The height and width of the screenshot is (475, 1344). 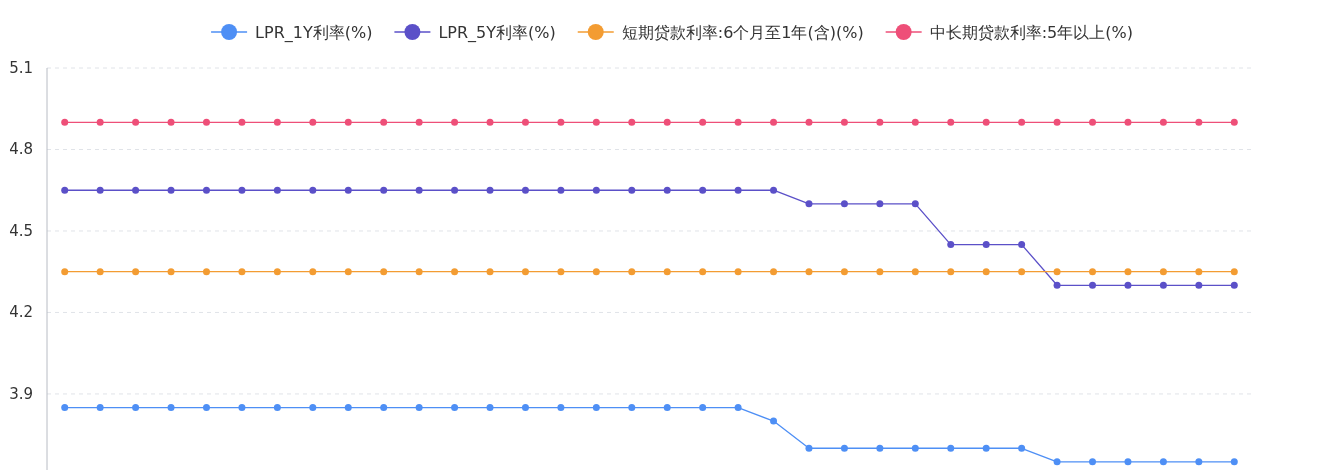 What do you see at coordinates (497, 33) in the screenshot?
I see `legend-label: LPR_5Y利率(%)` at bounding box center [497, 33].